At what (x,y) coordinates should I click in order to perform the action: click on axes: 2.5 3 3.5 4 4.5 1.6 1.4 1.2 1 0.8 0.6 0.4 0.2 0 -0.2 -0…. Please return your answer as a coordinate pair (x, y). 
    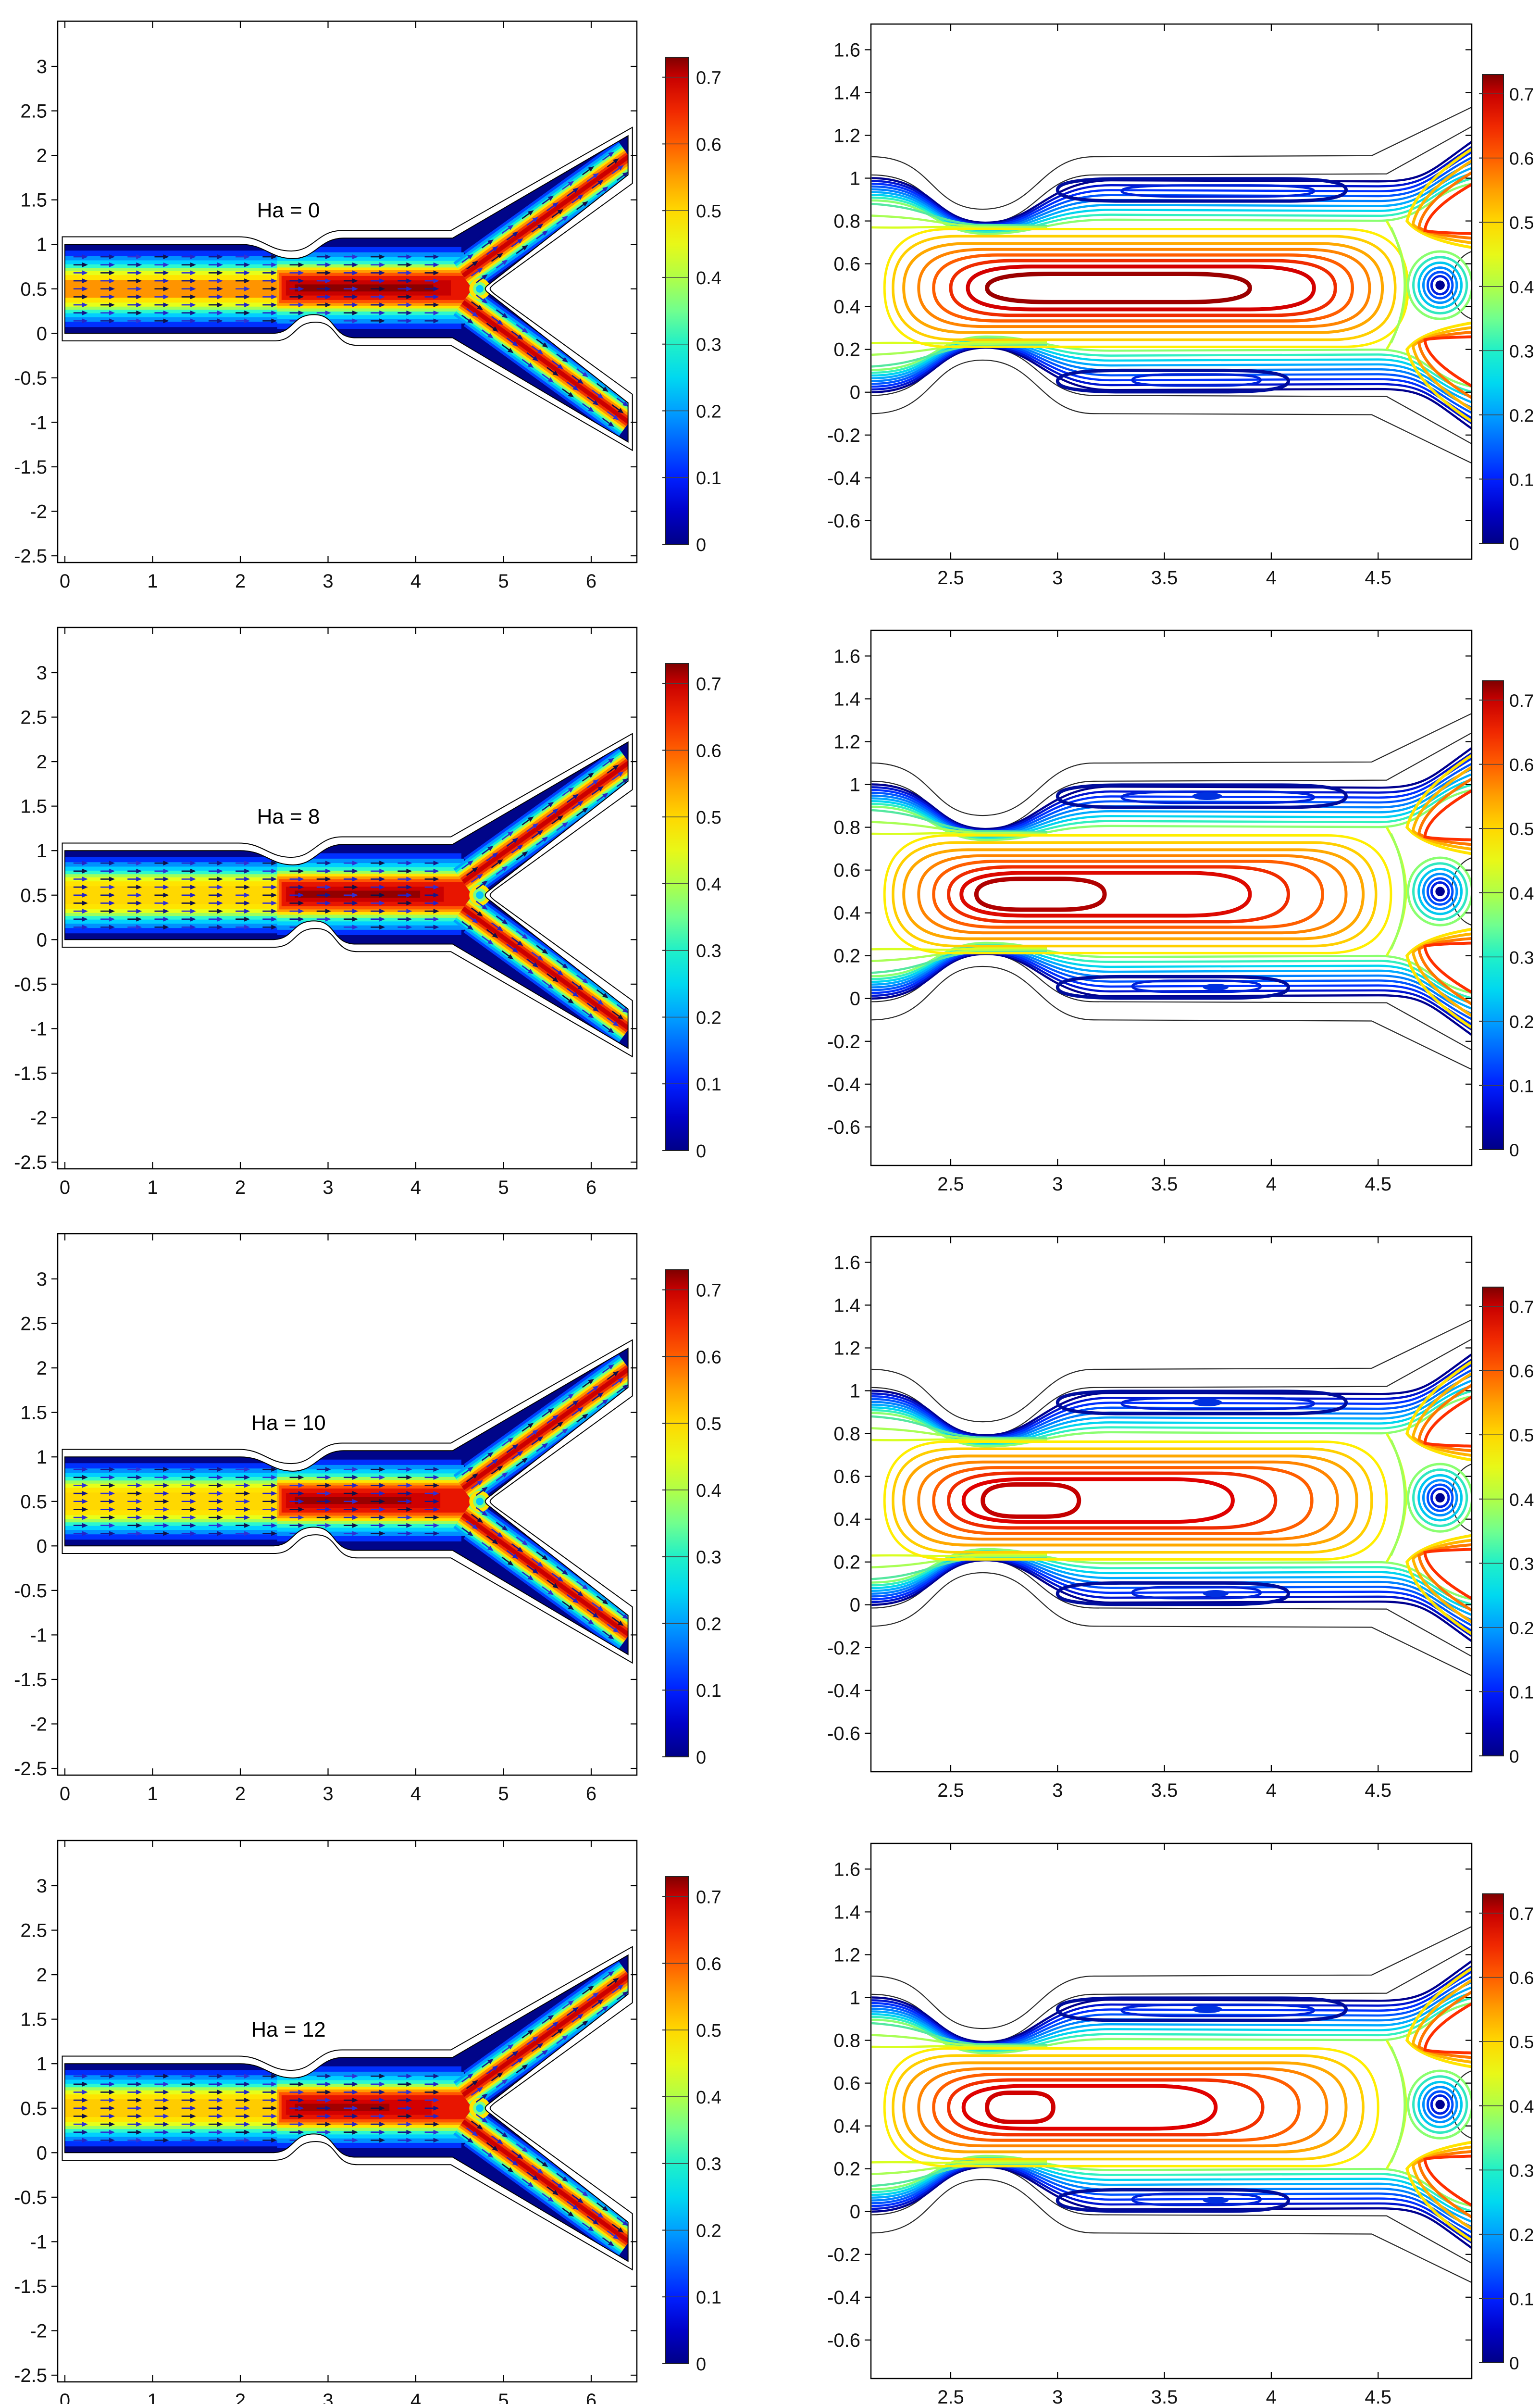
    Looking at the image, I should click on (1150, 305).